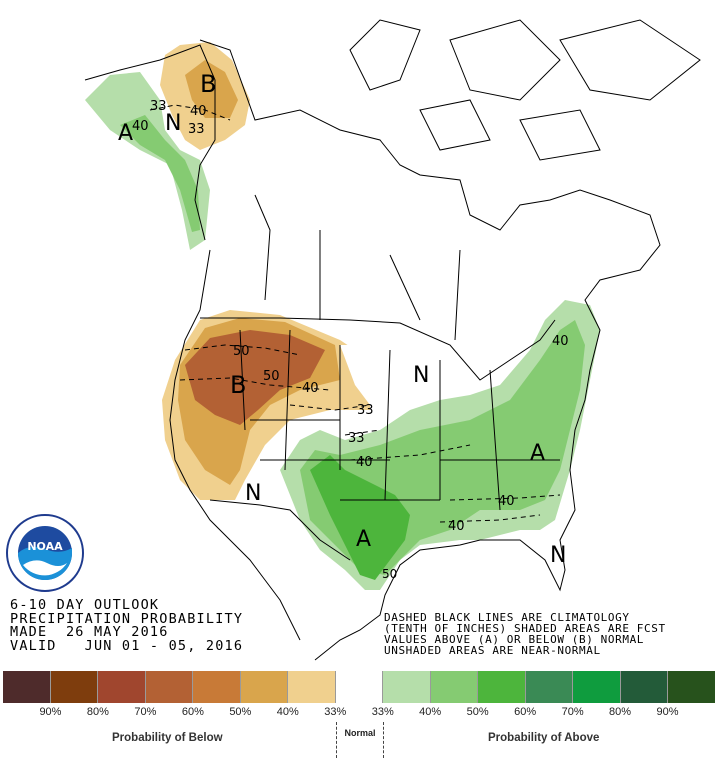 The image size is (719, 759). Describe the element at coordinates (280, 530) in the screenshot. I see `border-us-mexico` at that location.